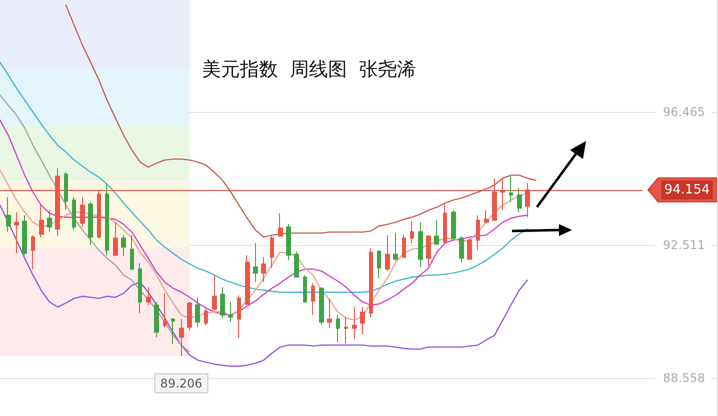 The image size is (718, 416). I want to click on annotation: 89.206, so click(181, 383).